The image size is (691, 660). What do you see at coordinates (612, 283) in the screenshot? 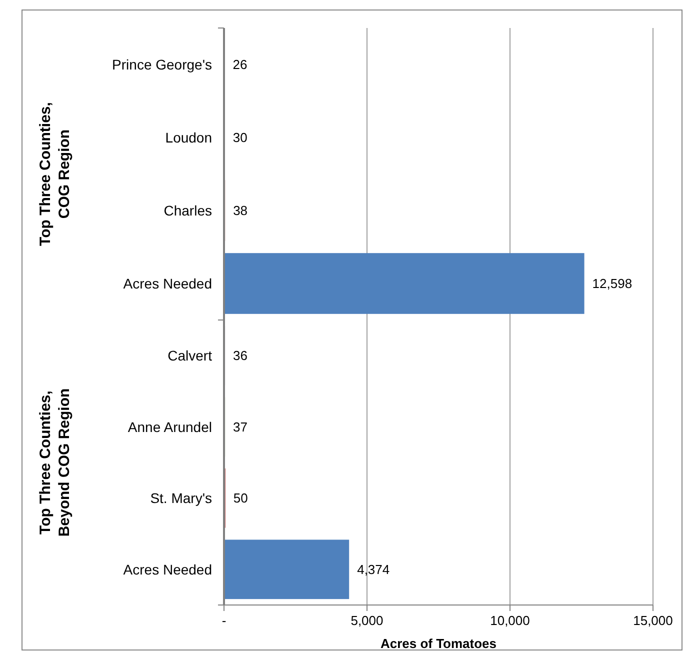
I see `data-label: 12,598` at bounding box center [612, 283].